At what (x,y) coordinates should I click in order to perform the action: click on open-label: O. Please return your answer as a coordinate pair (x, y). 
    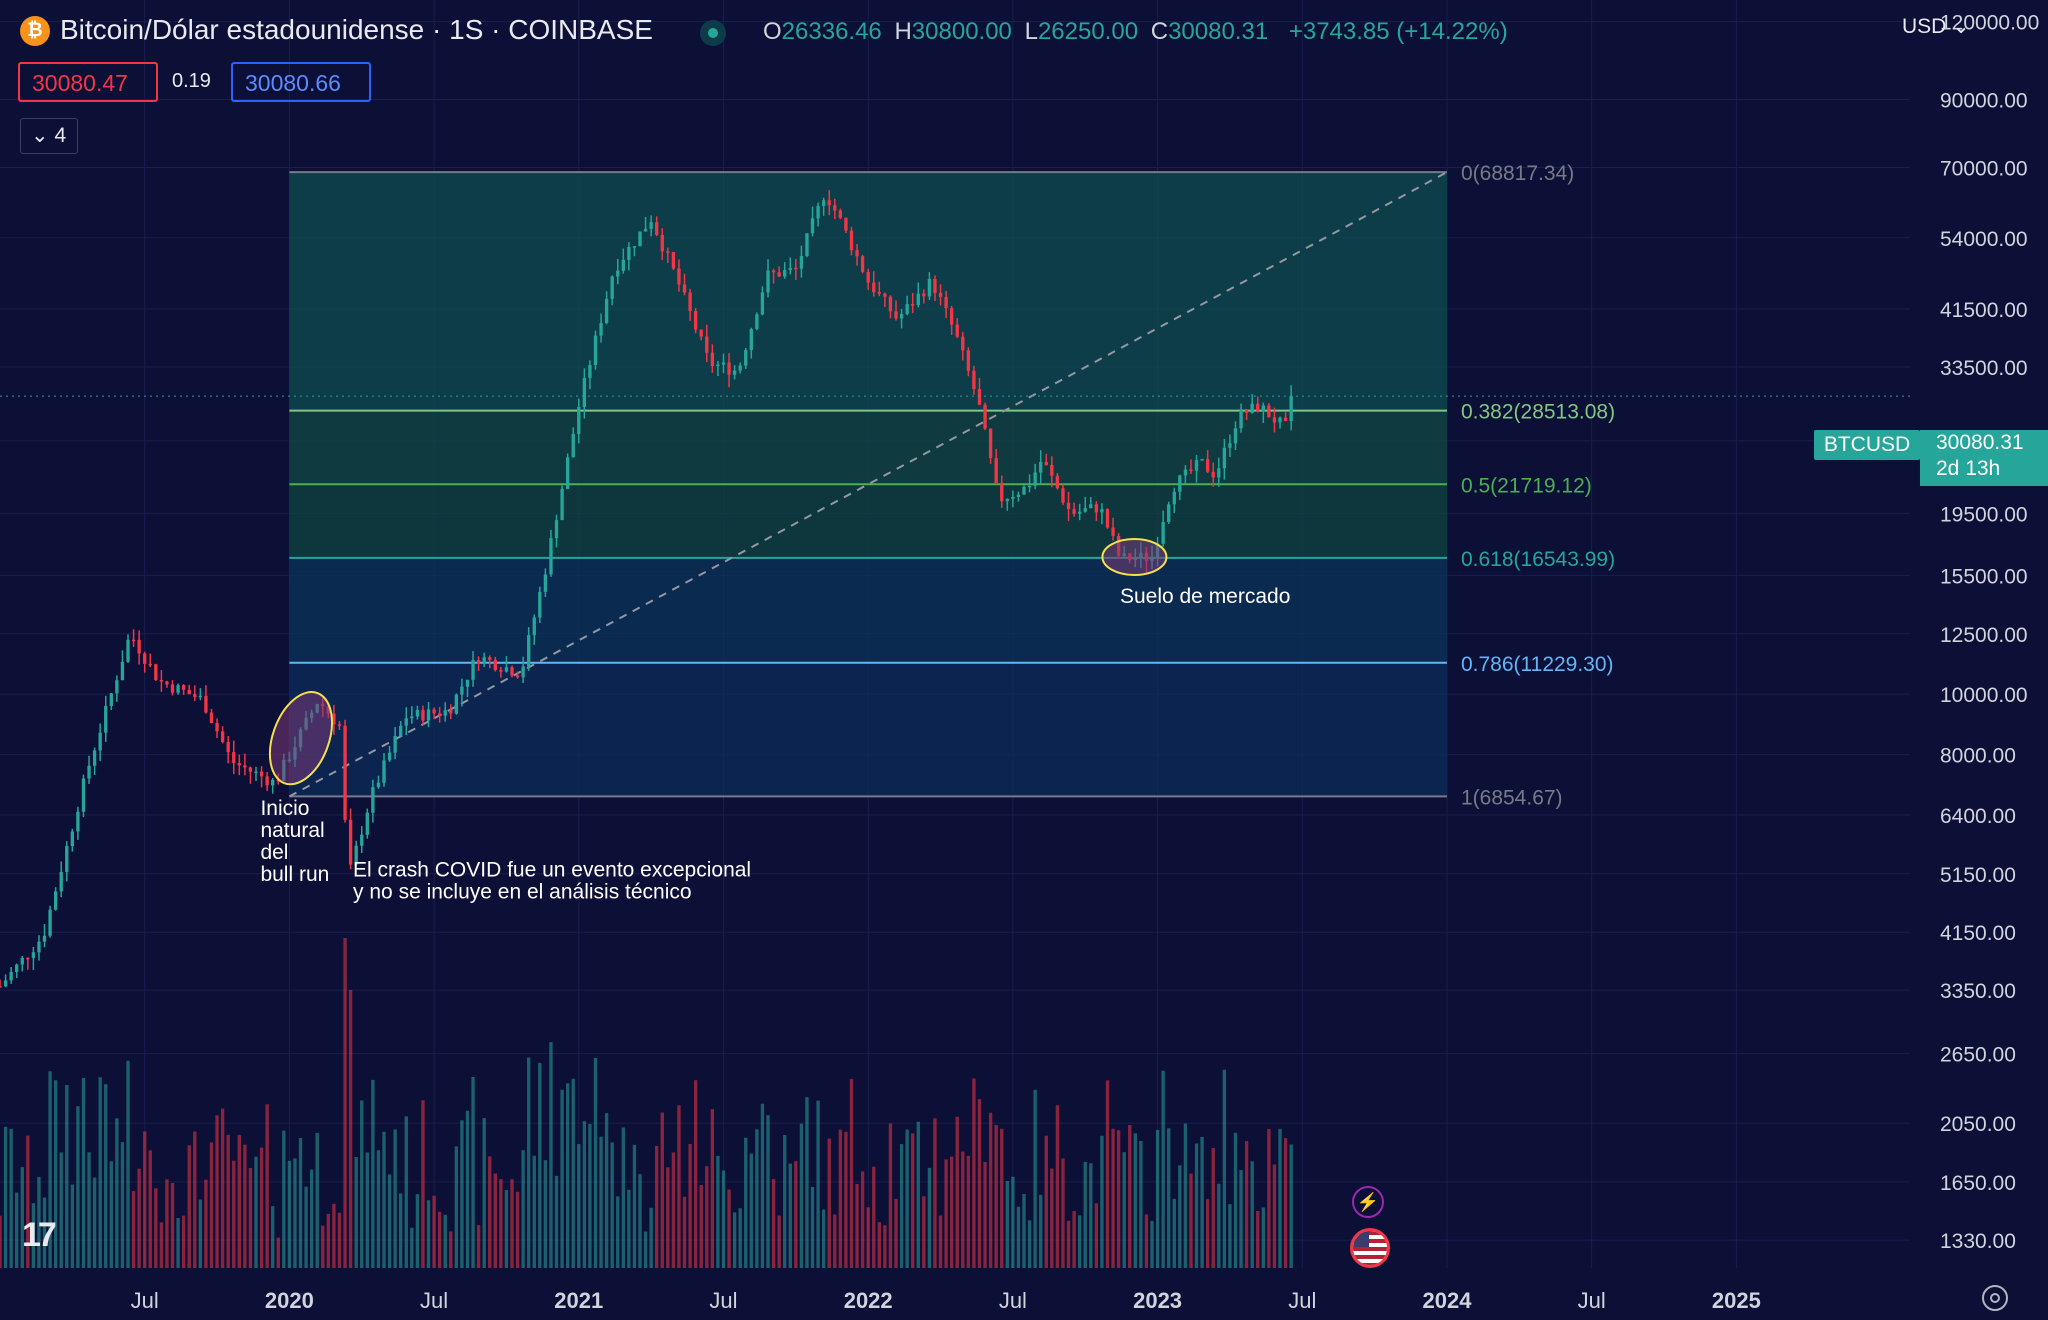
    Looking at the image, I should click on (772, 31).